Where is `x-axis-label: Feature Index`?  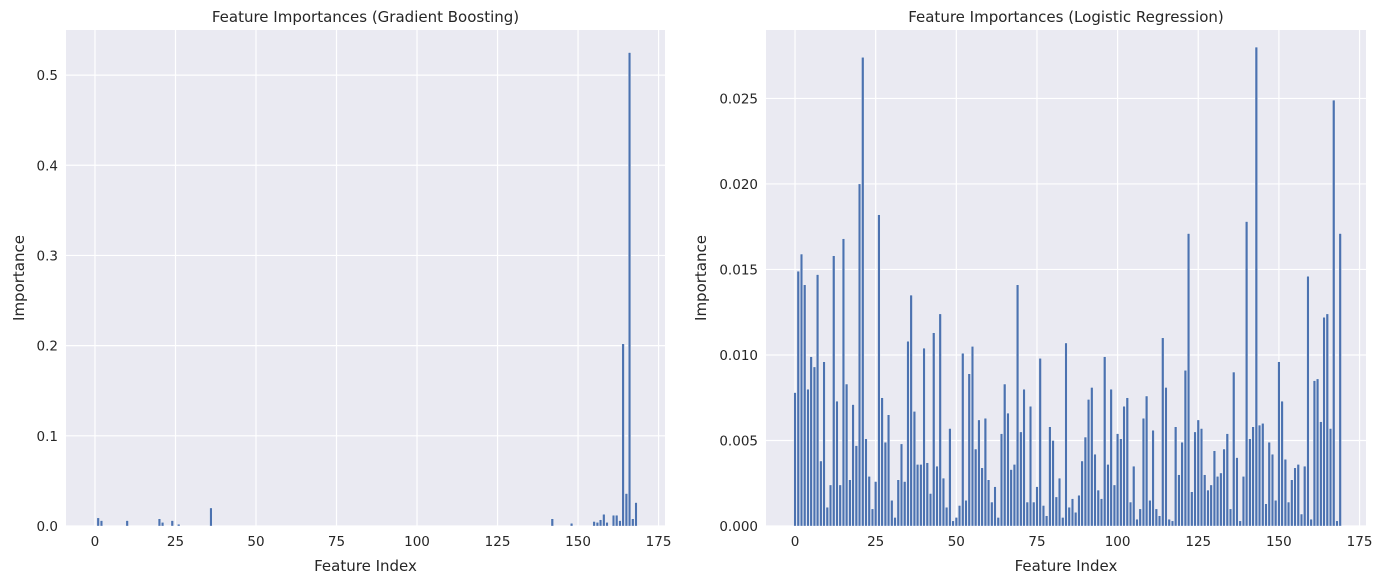 x-axis-label: Feature Index is located at coordinates (1066, 566).